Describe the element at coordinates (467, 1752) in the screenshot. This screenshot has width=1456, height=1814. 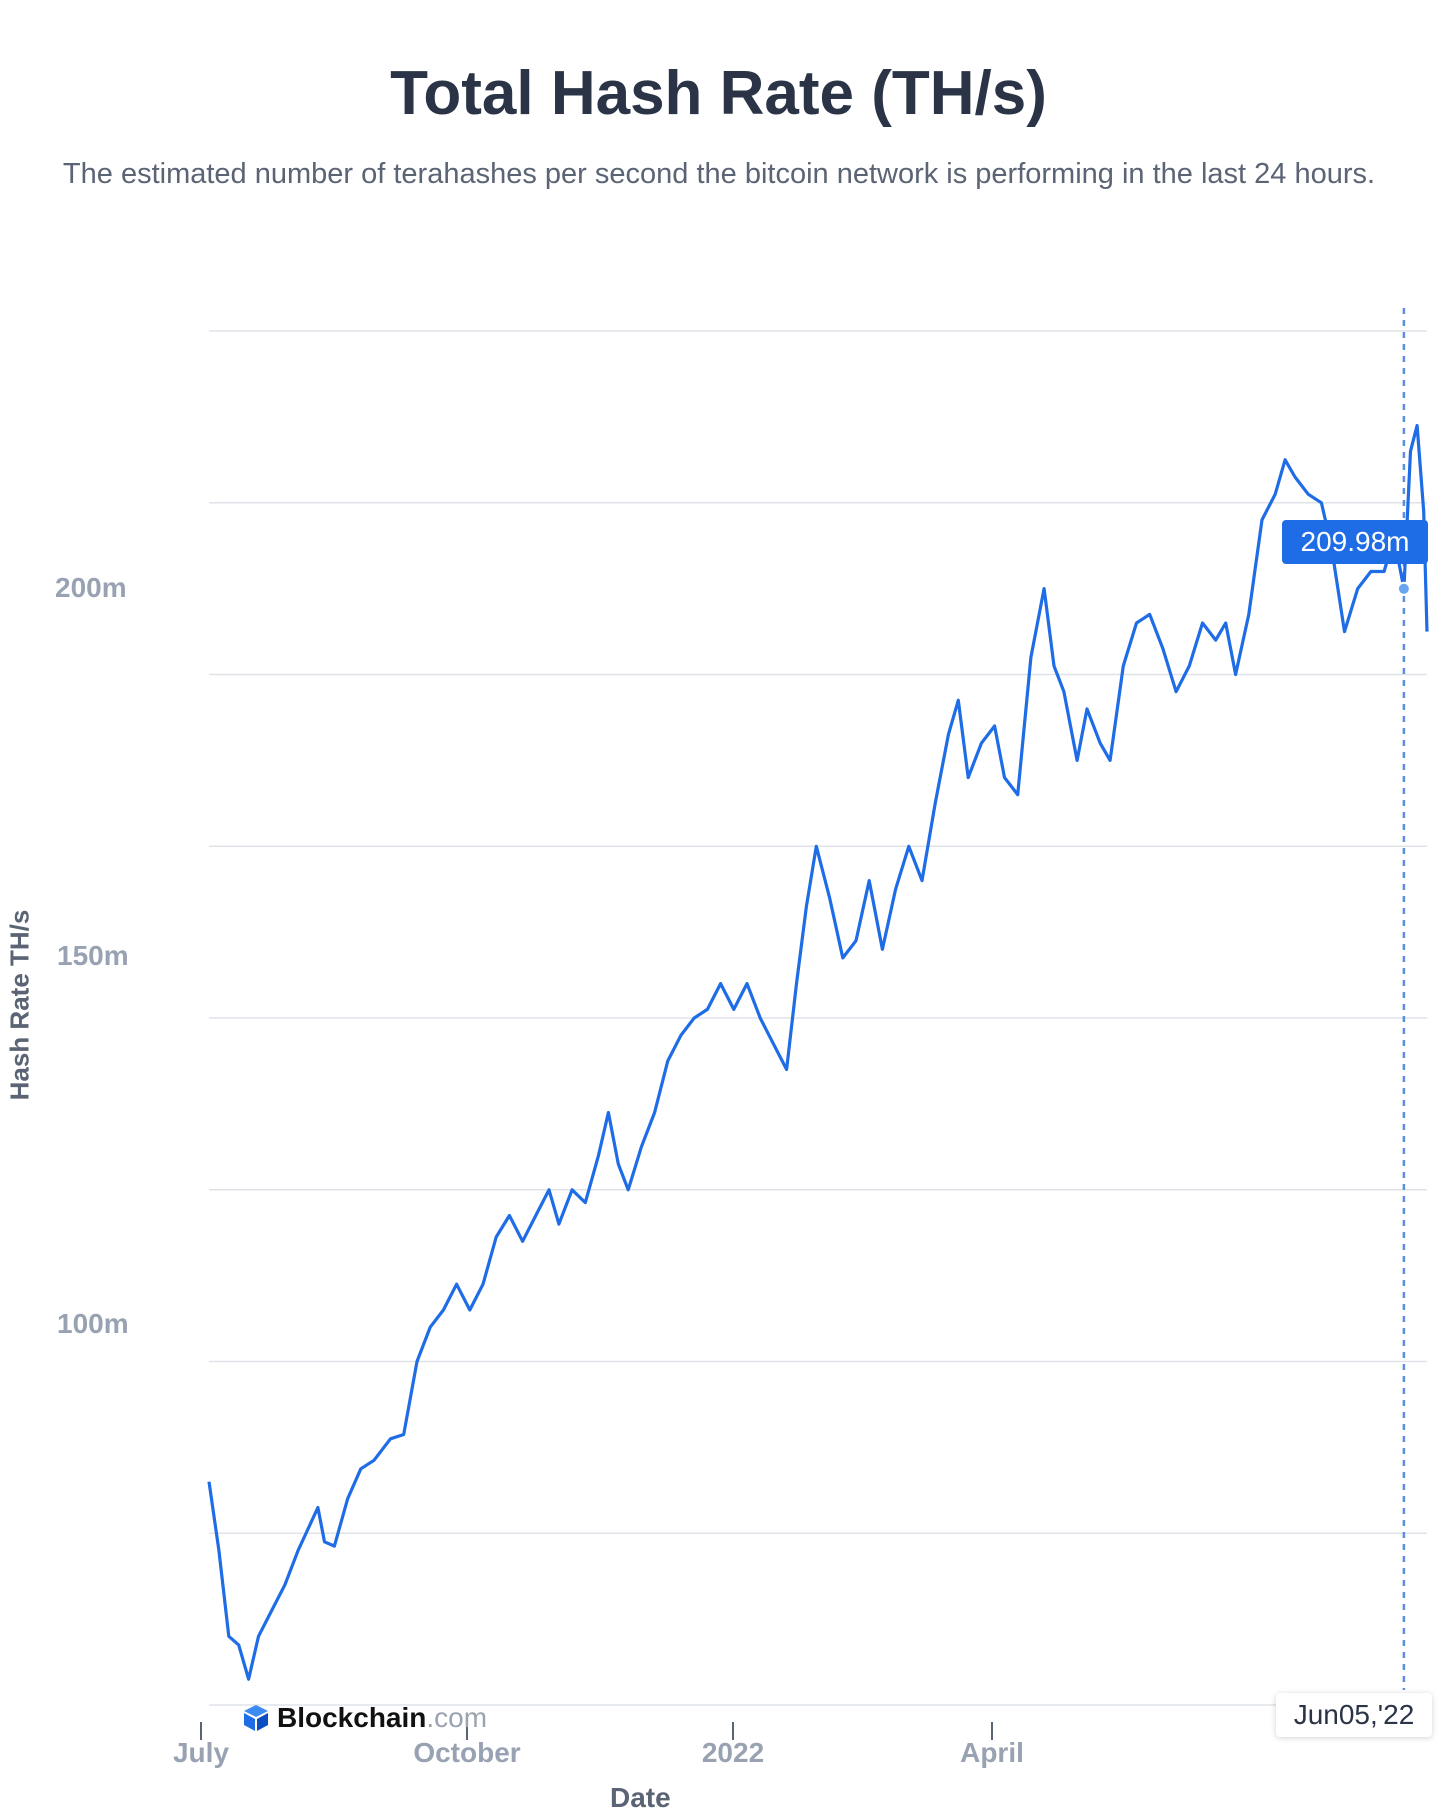
I see `x-tick-october: October` at that location.